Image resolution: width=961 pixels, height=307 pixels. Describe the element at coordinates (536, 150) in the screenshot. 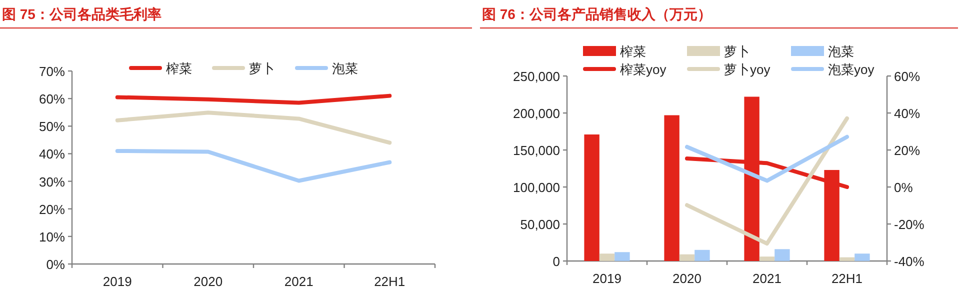

I see `y-tick-label: 150,000` at that location.